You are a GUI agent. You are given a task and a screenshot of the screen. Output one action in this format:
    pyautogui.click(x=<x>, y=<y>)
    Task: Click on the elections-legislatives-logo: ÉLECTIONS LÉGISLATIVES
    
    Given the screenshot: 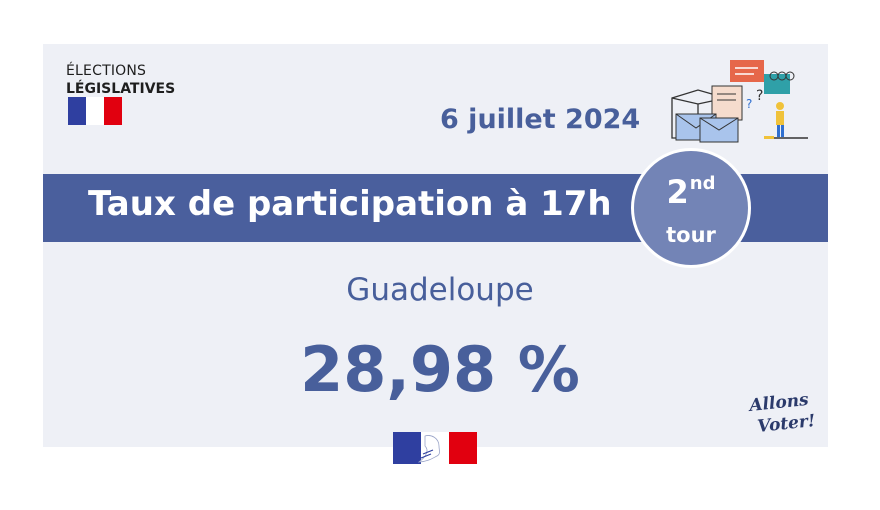 What is the action you would take?
    pyautogui.click(x=151, y=95)
    